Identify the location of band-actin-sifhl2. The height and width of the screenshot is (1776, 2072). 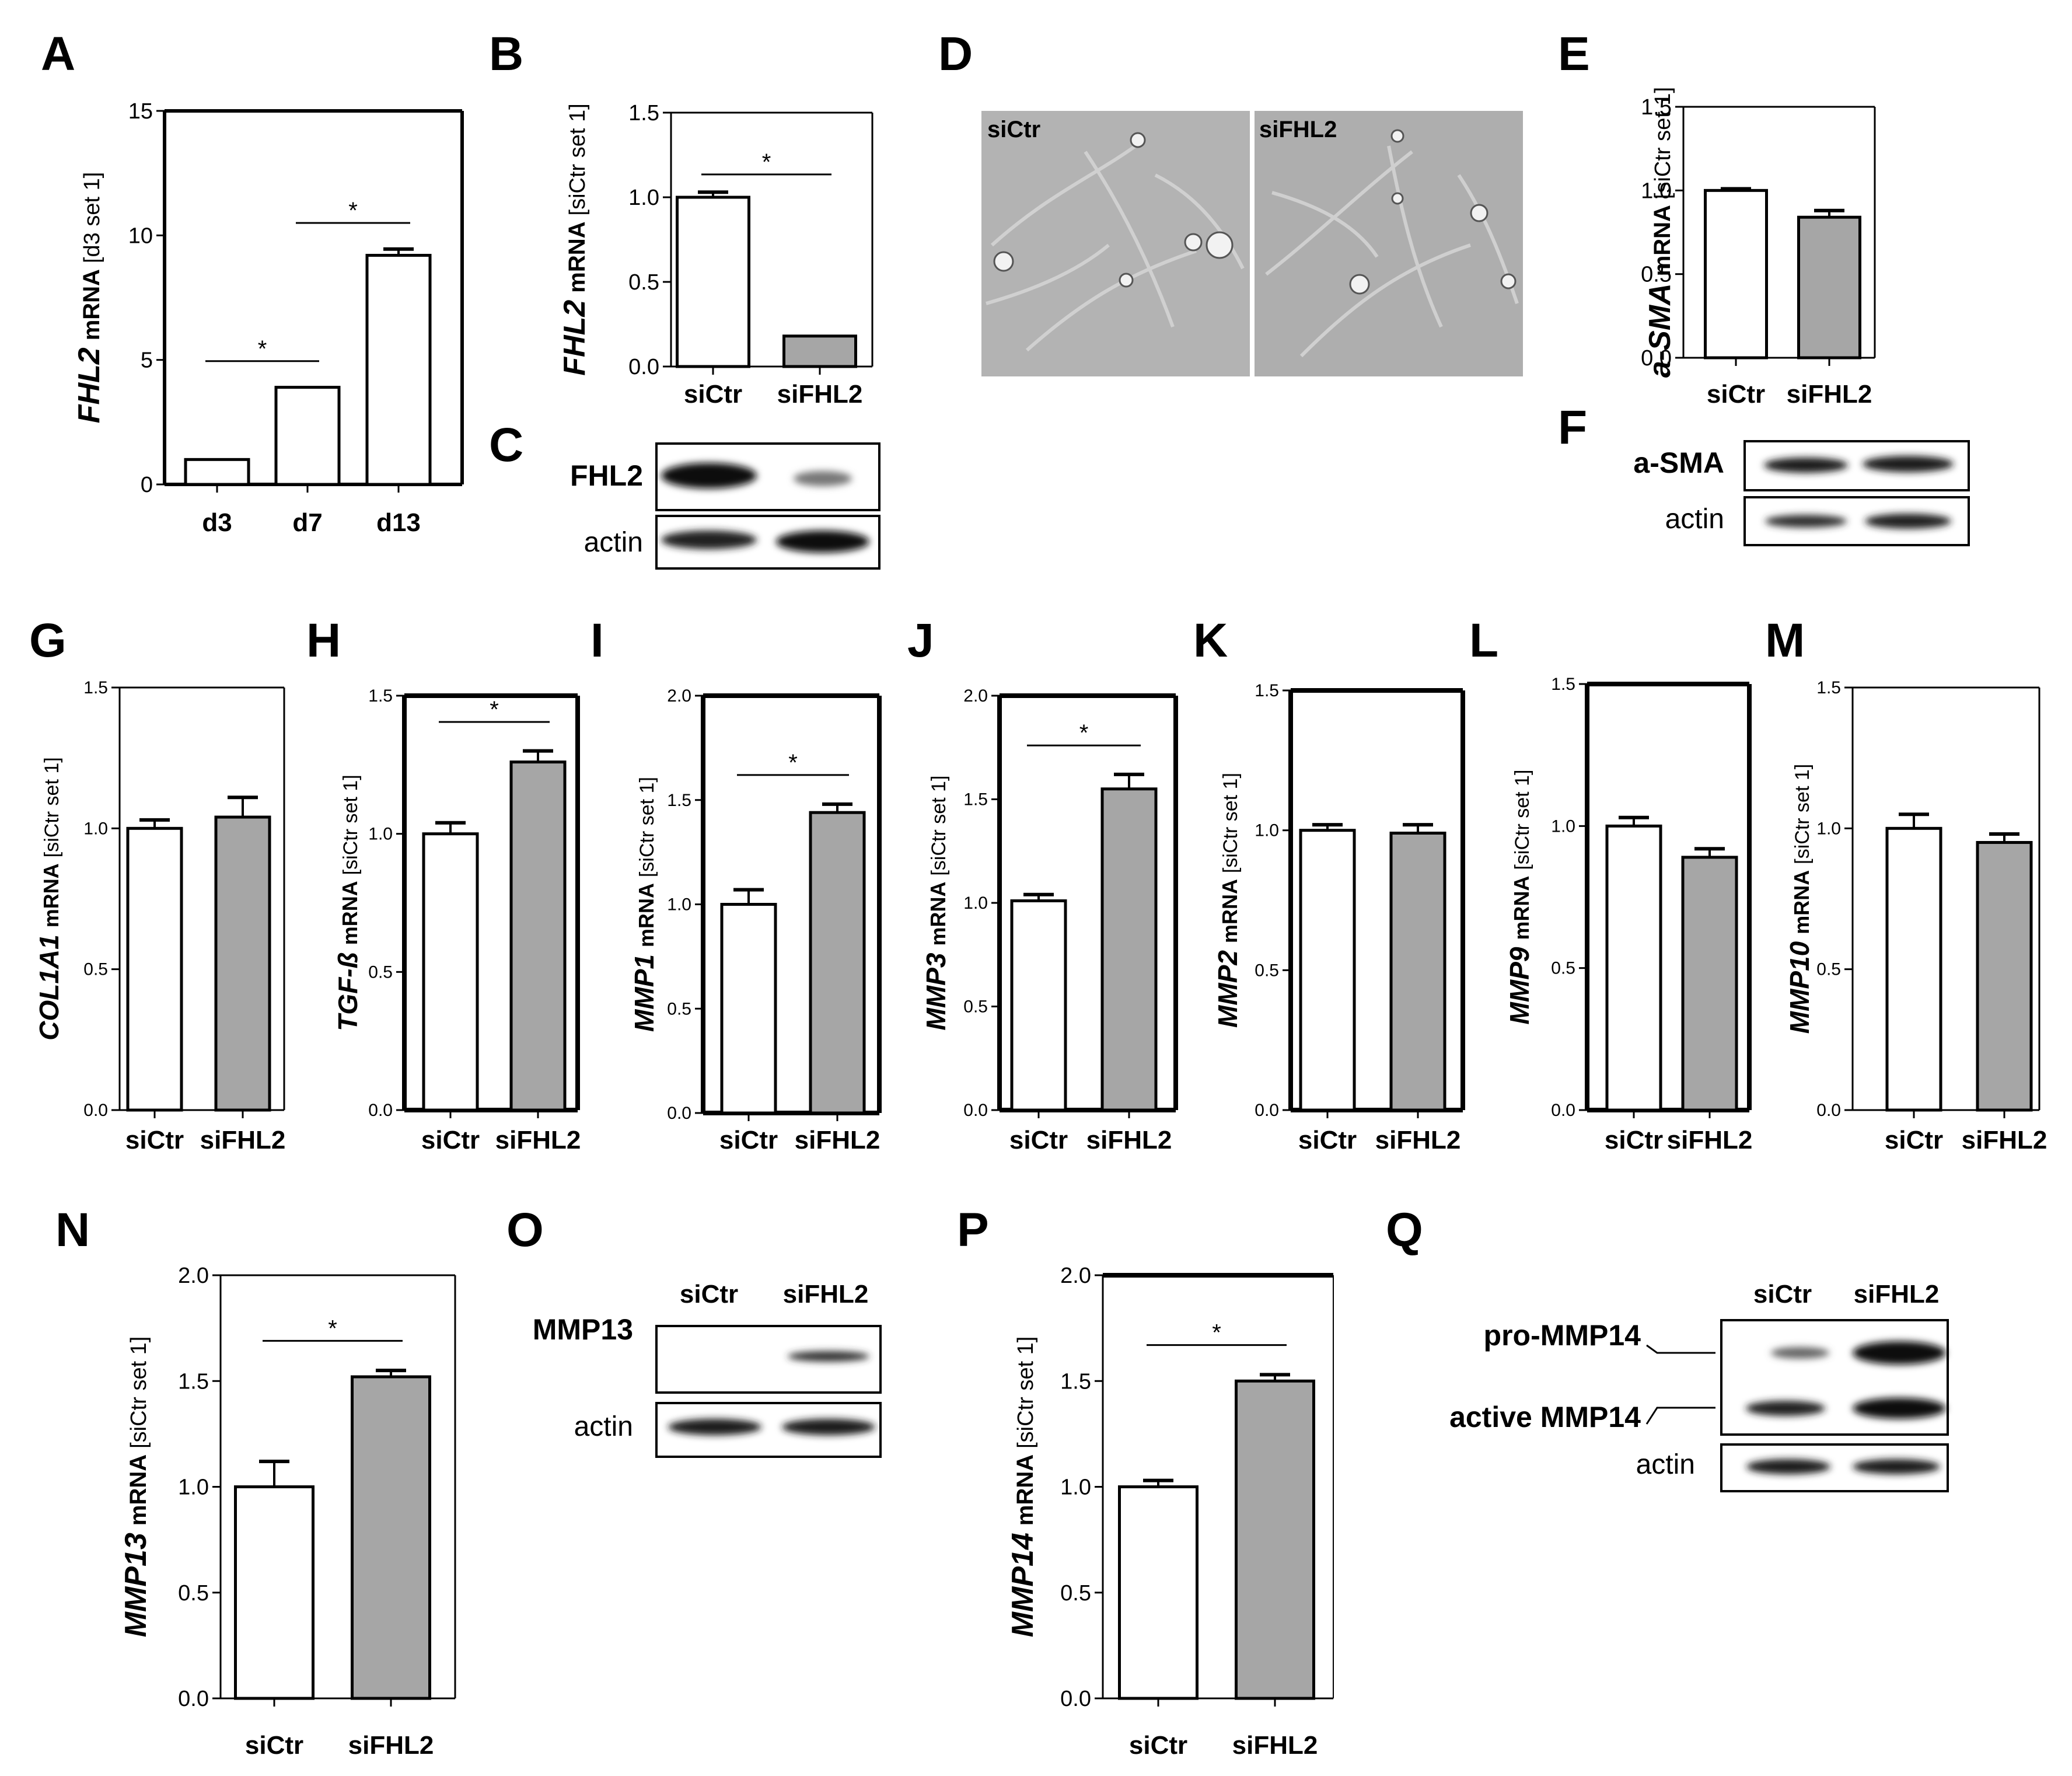
(822, 542).